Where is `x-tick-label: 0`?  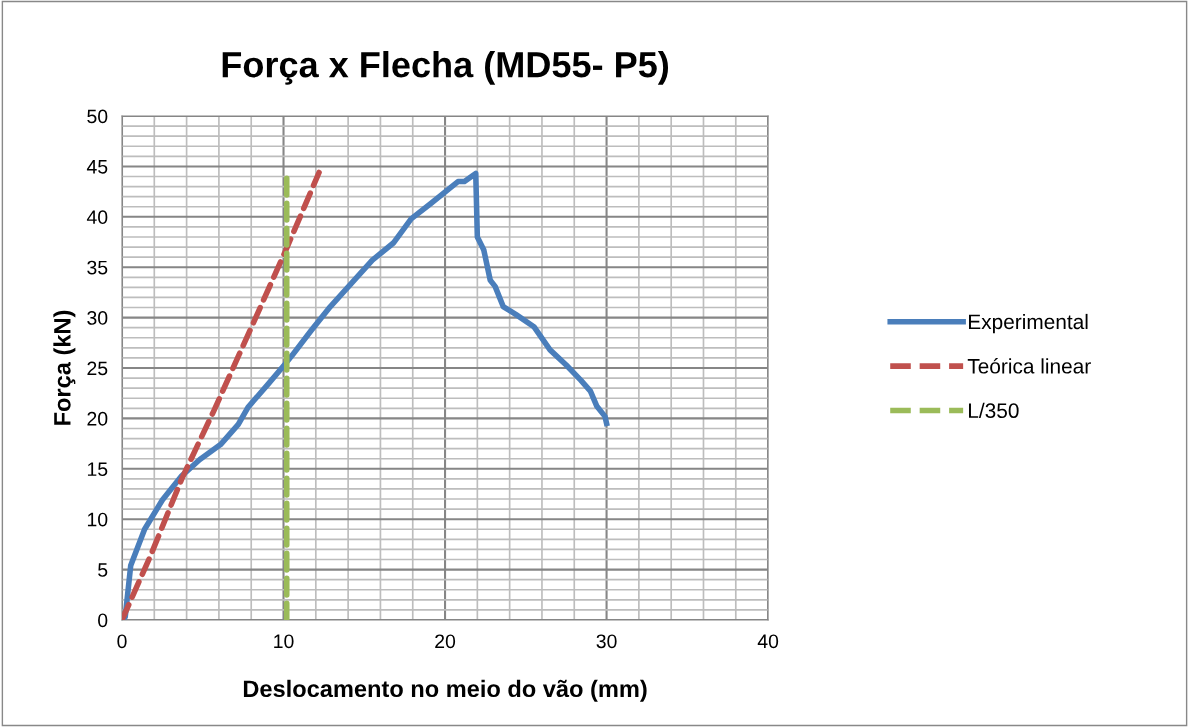
x-tick-label: 0 is located at coordinates (122, 641).